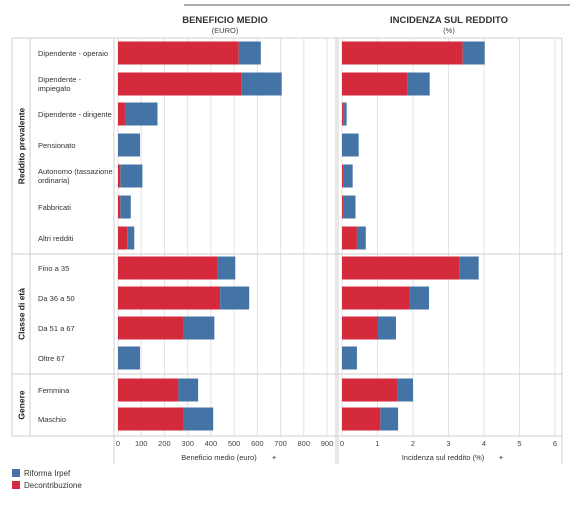 The image size is (570, 514). Describe the element at coordinates (187, 443) in the screenshot. I see `left-tick-label: 300` at that location.